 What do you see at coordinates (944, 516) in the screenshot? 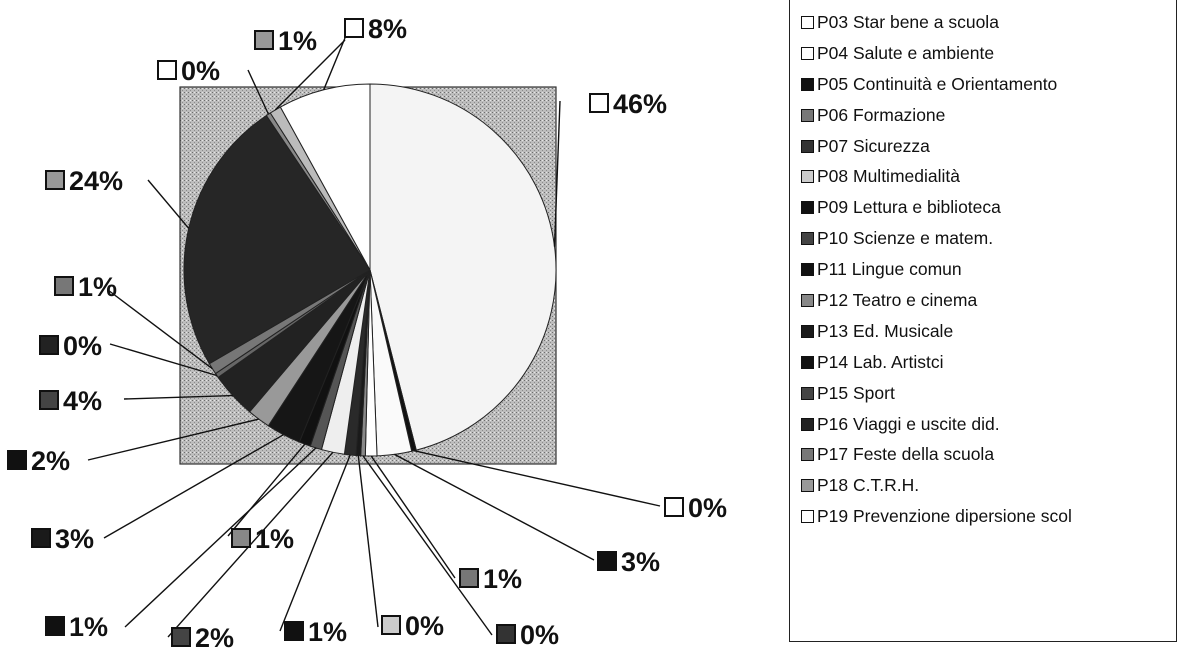
I see `legend-label: P19 Prevenzione dipersione scol` at bounding box center [944, 516].